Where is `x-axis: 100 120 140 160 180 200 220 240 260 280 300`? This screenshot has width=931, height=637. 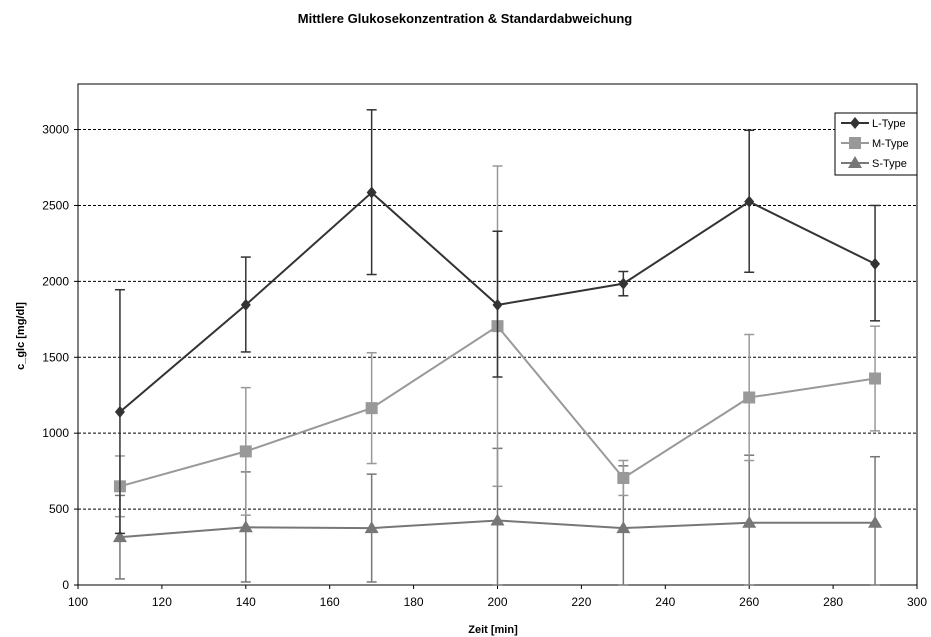
x-axis: 100 120 140 160 180 200 220 240 260 280 300 is located at coordinates (497, 597).